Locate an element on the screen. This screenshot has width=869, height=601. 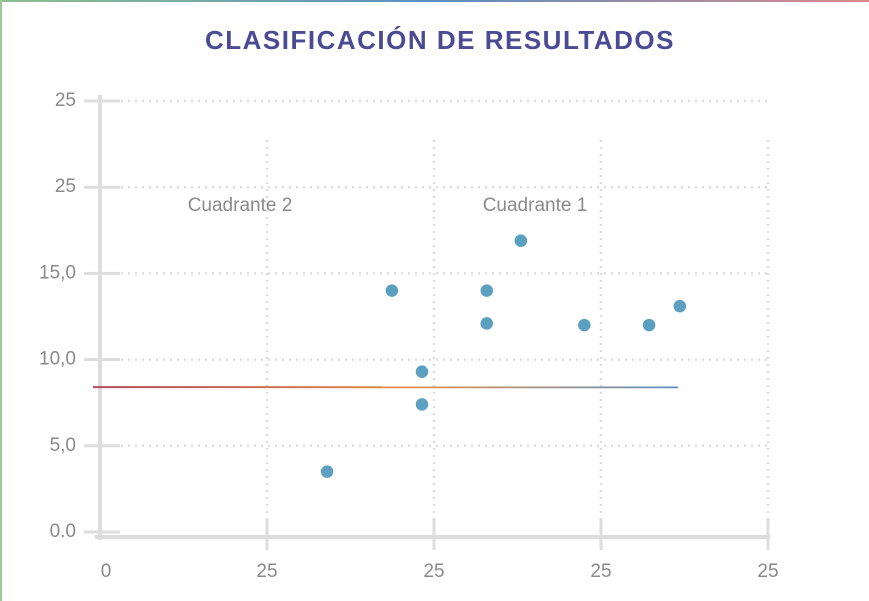
left-border is located at coordinates (1, 300).